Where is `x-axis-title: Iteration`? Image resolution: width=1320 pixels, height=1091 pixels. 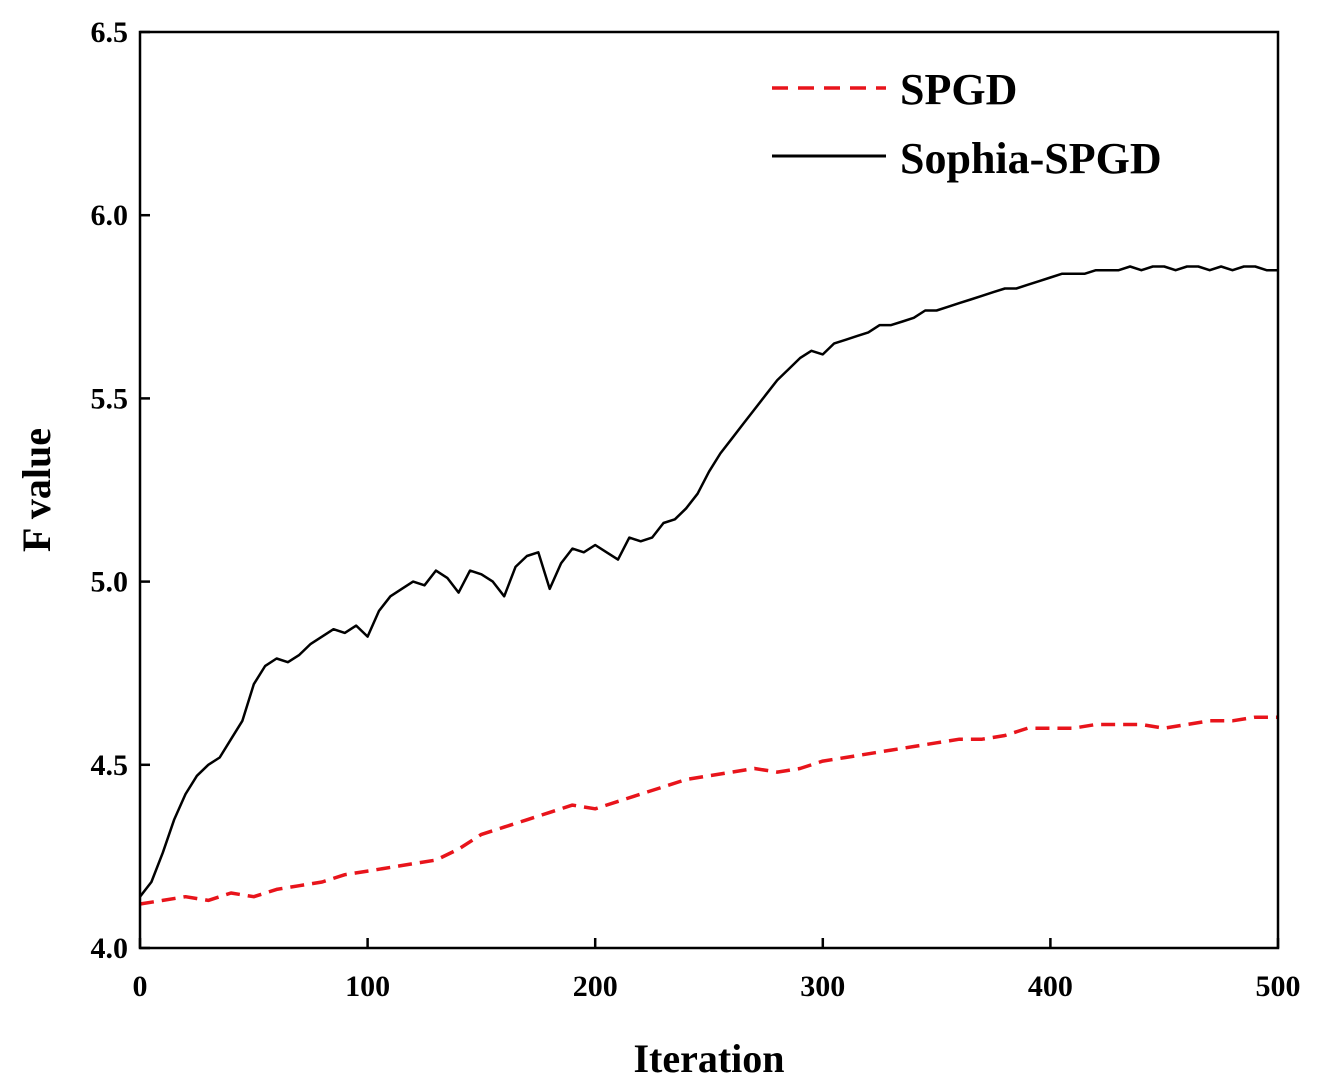 x-axis-title: Iteration is located at coordinates (708, 1058).